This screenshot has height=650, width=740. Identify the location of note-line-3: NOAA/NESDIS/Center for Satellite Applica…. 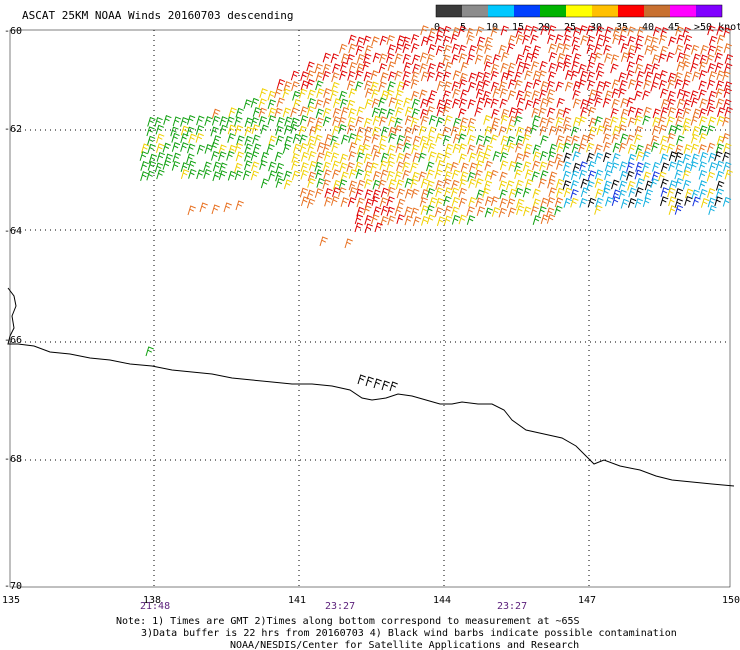
(404, 645).